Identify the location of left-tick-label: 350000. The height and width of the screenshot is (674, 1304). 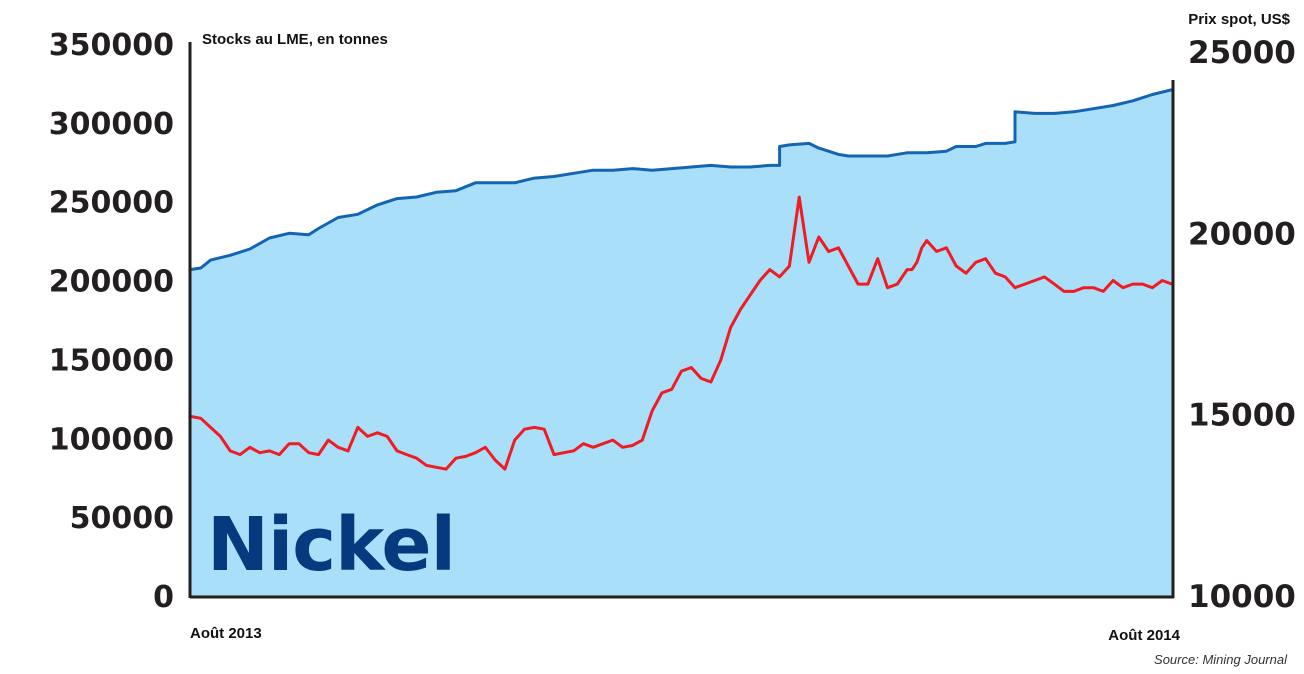
(111, 45).